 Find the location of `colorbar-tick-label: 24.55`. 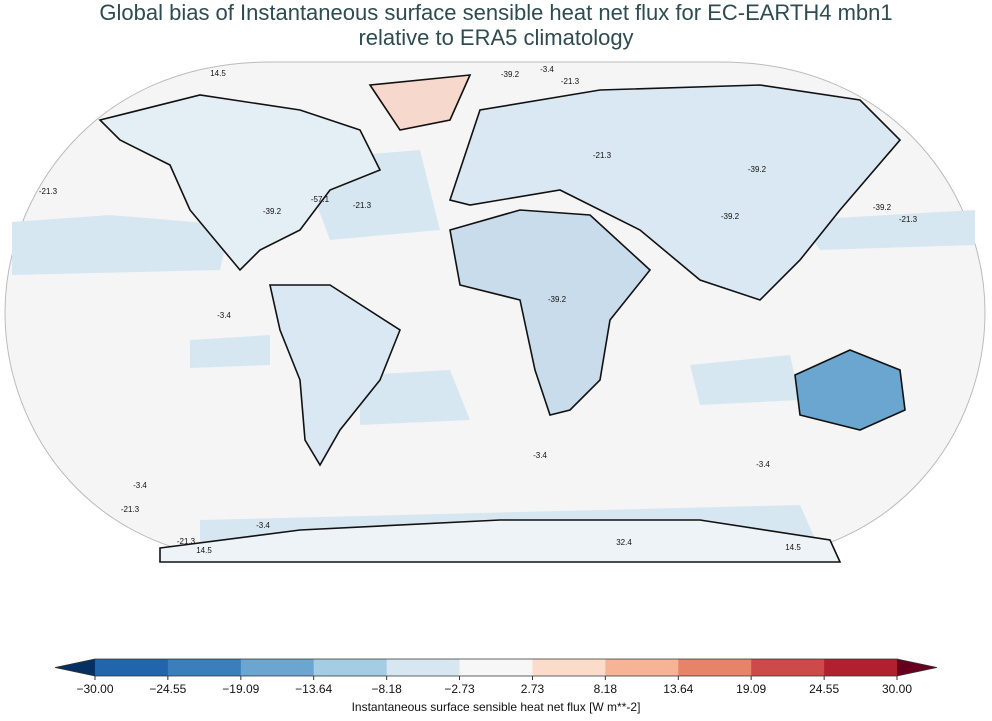

colorbar-tick-label: 24.55 is located at coordinates (824, 689).